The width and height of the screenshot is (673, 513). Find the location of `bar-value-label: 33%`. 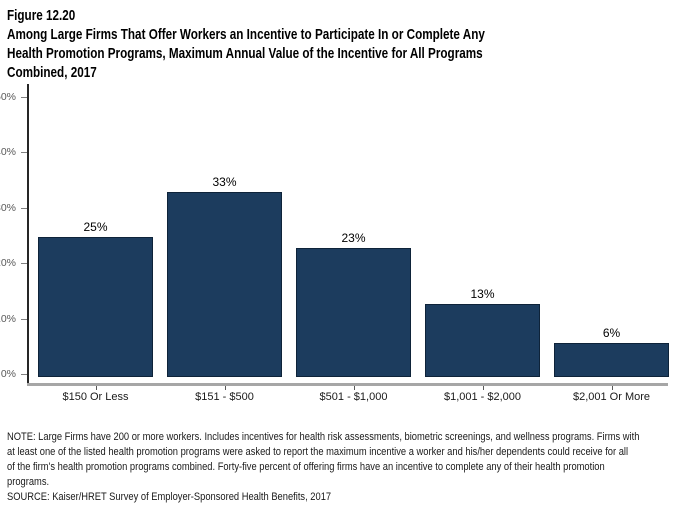

bar-value-label: 33% is located at coordinates (224, 182).